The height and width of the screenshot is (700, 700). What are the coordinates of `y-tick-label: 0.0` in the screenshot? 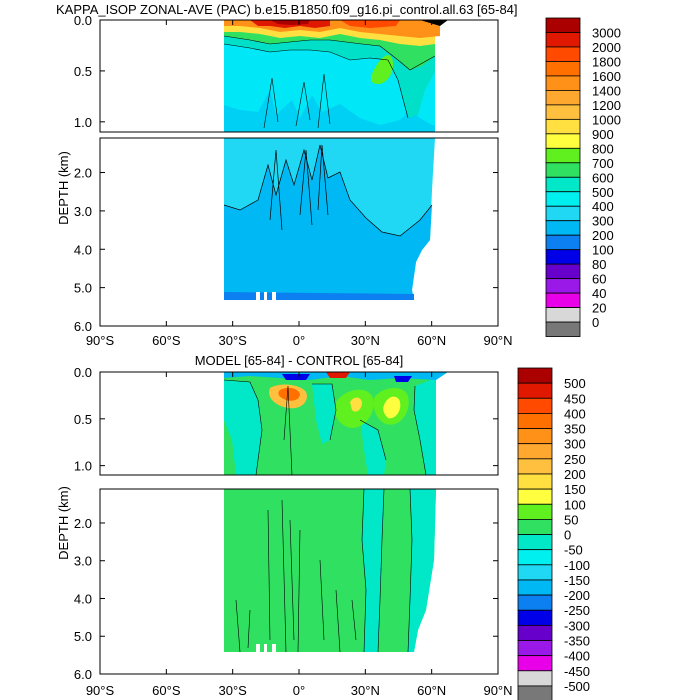 It's located at (83, 20).